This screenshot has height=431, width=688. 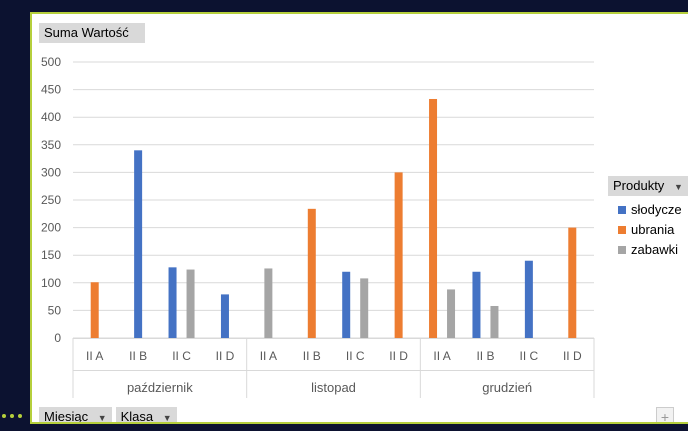 What do you see at coordinates (654, 249) in the screenshot?
I see `legend-label-zabawki: zabawki` at bounding box center [654, 249].